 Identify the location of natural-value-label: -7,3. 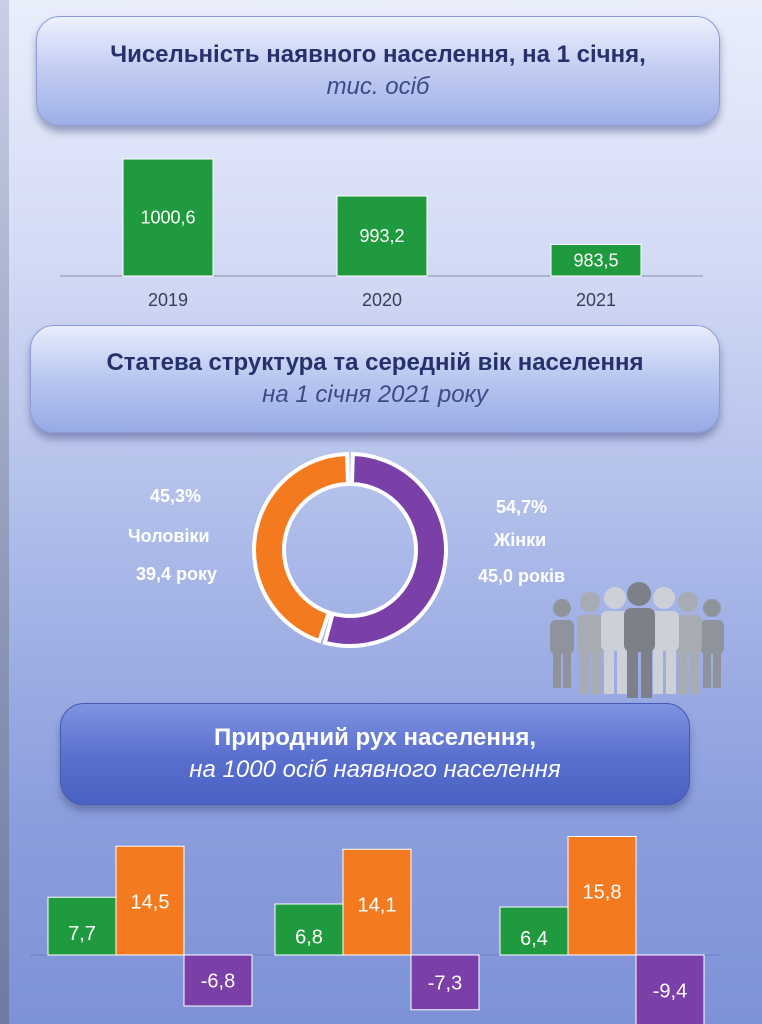
(445, 983).